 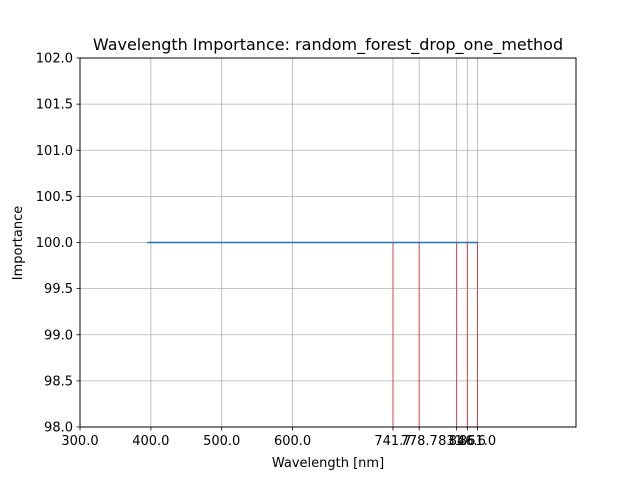 What do you see at coordinates (292, 441) in the screenshot?
I see `x-tick-label: 600.0` at bounding box center [292, 441].